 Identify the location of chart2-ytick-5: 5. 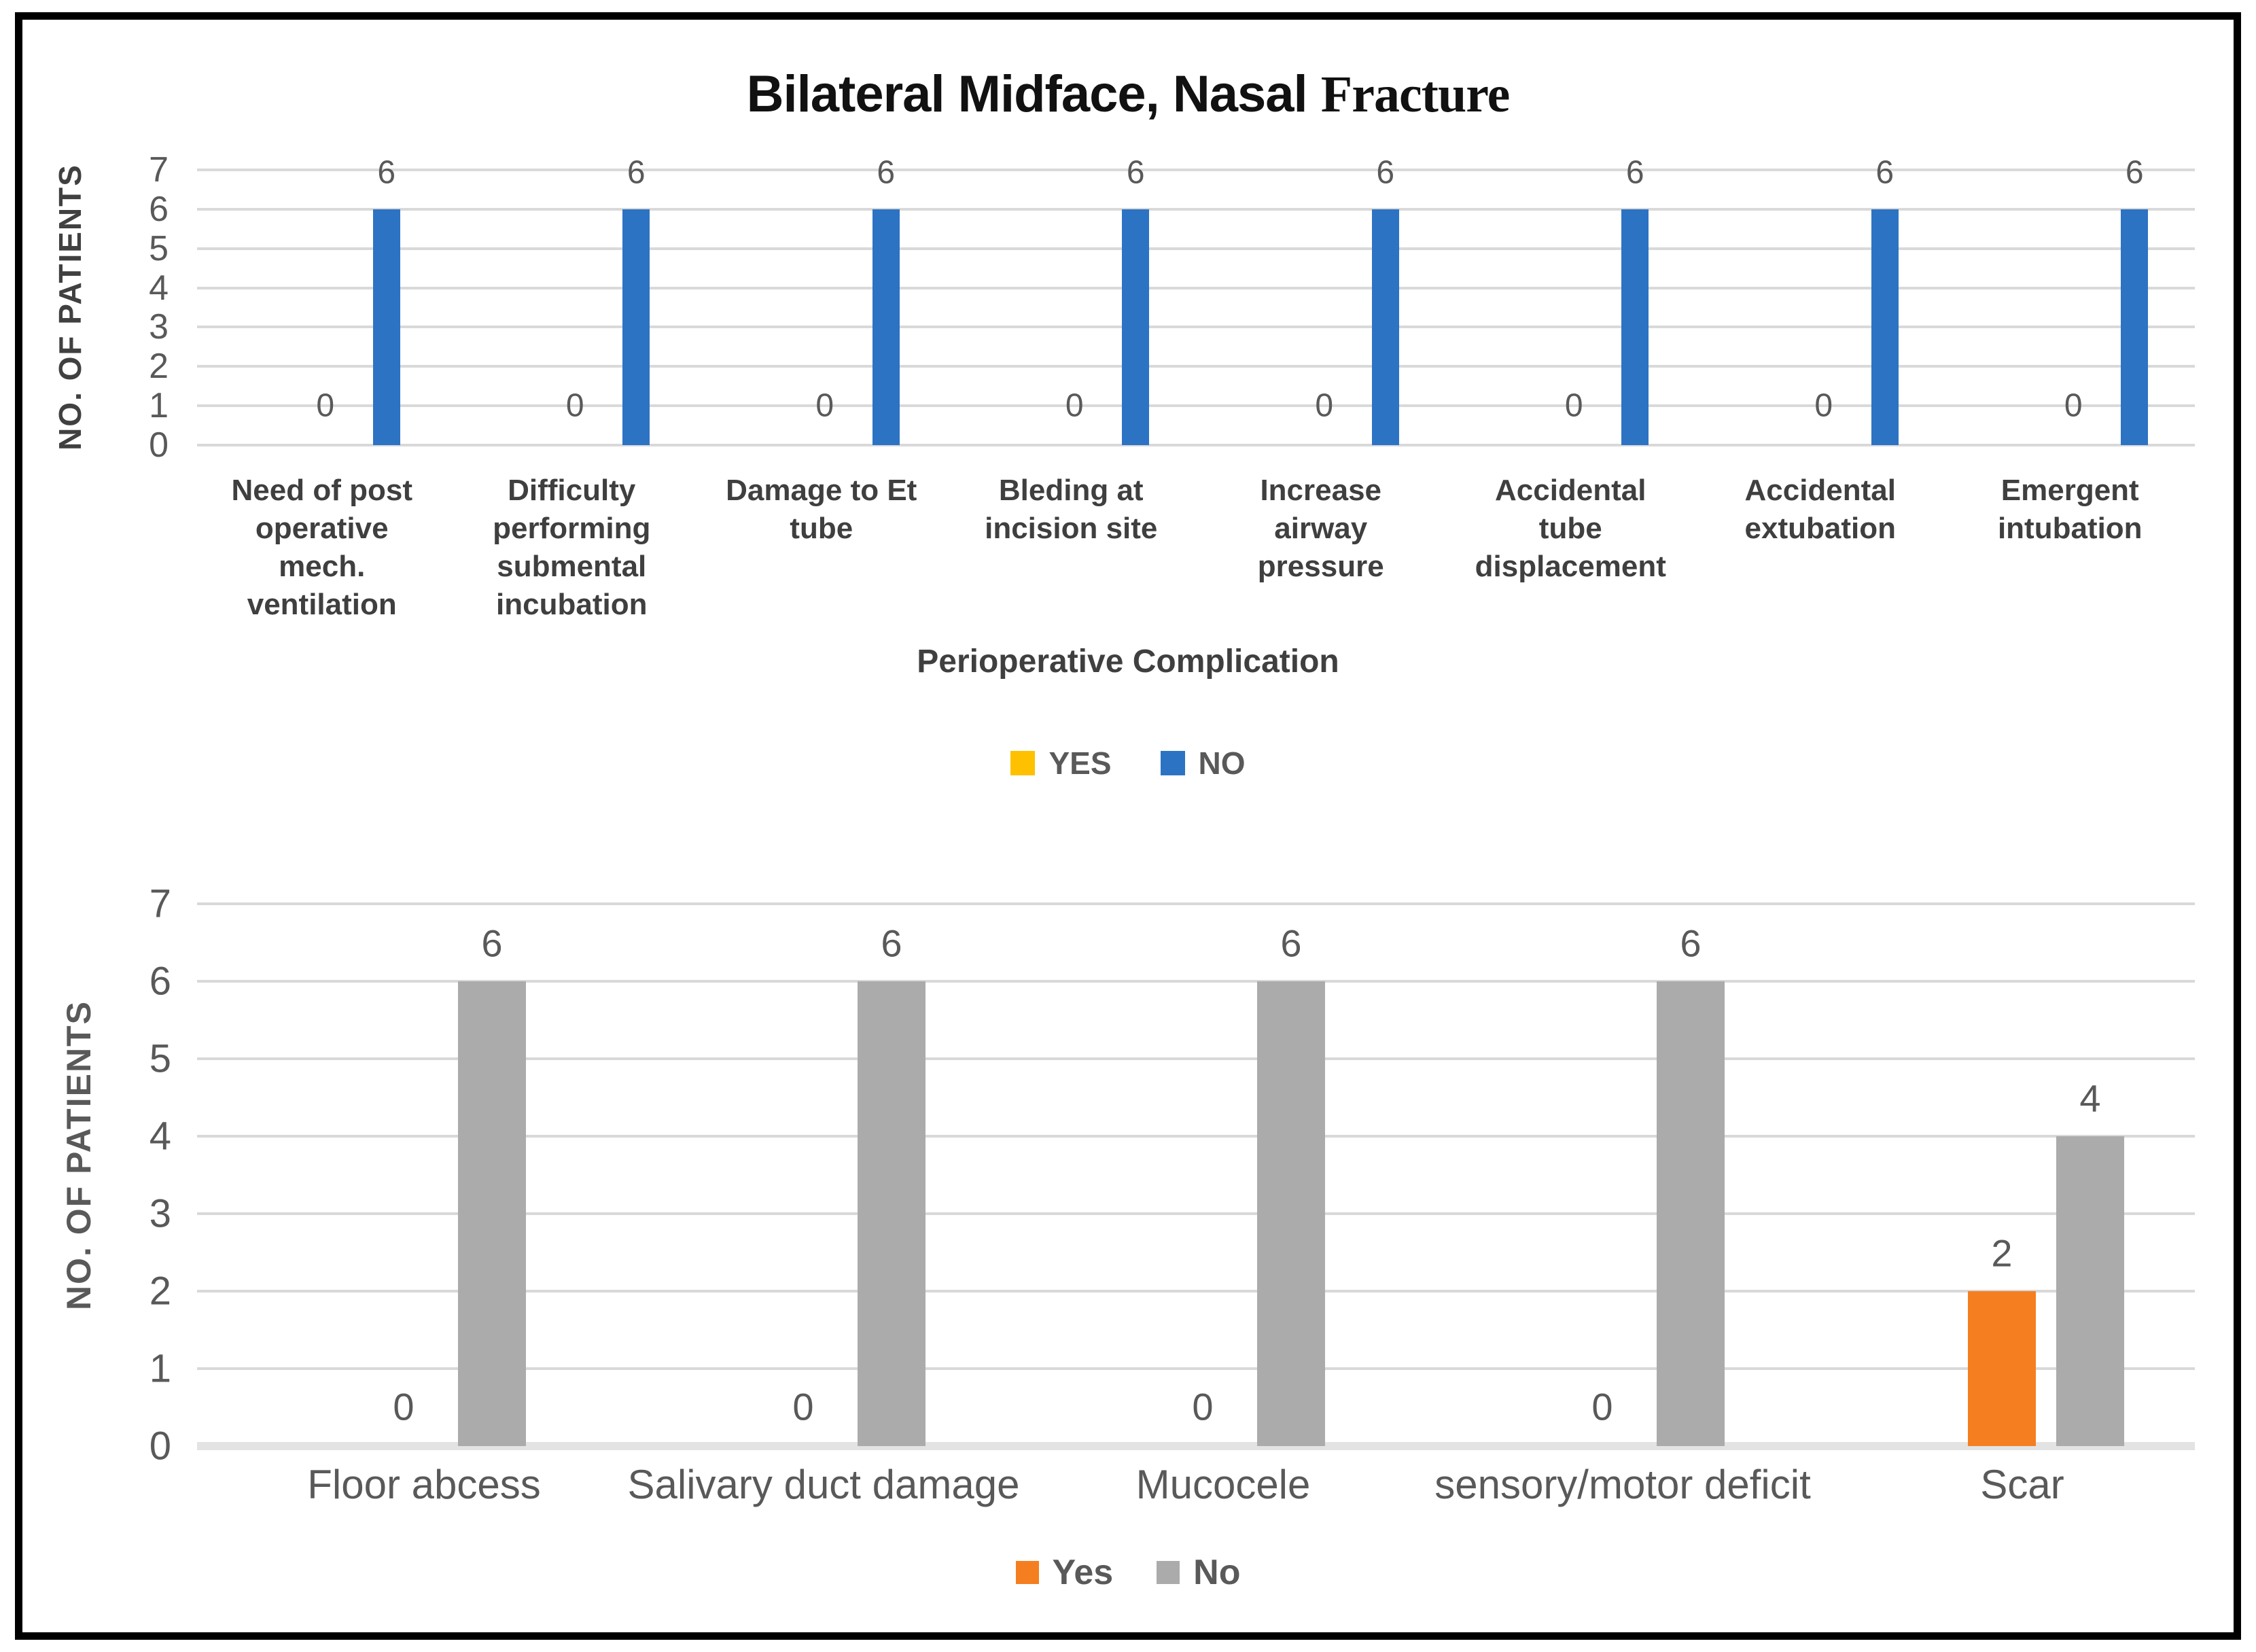
(160, 1058).